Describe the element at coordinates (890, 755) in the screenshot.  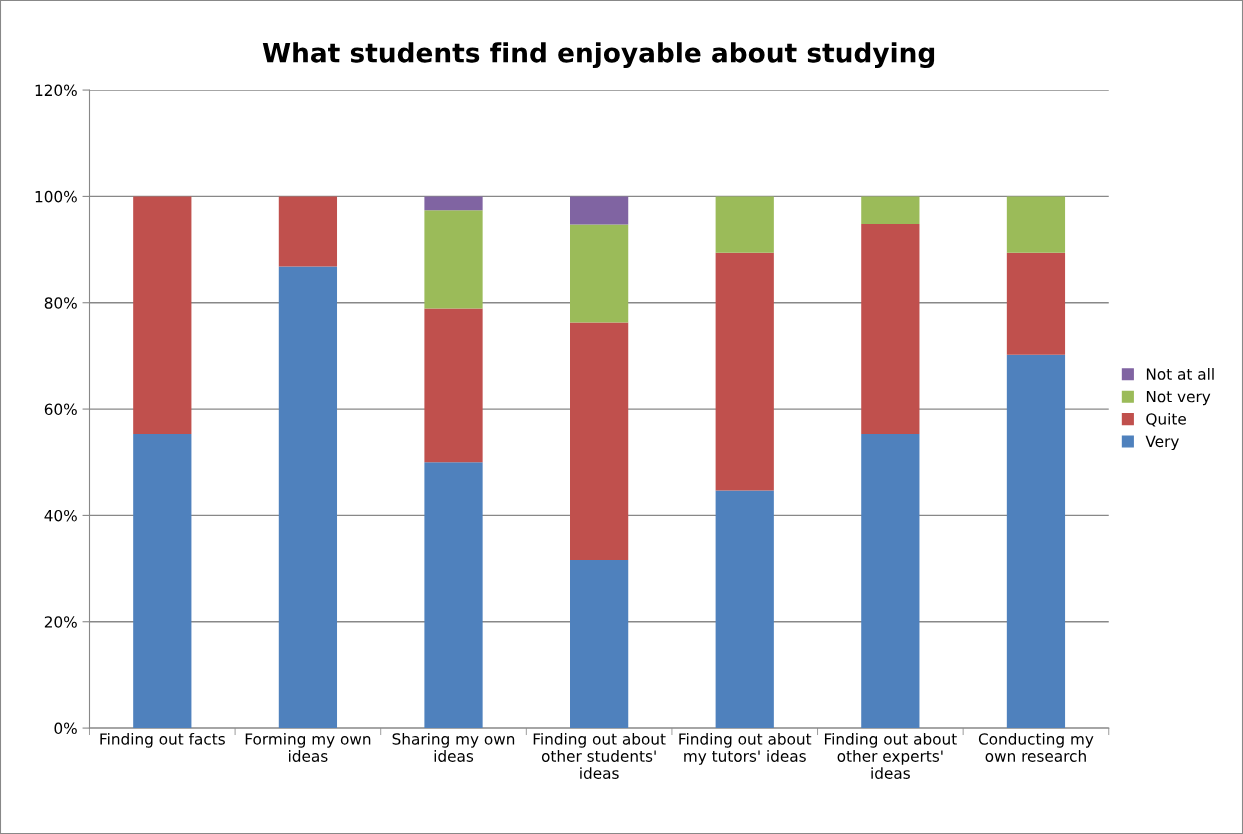
I see `x-tick-label: Finding out about other experts' ideas` at that location.